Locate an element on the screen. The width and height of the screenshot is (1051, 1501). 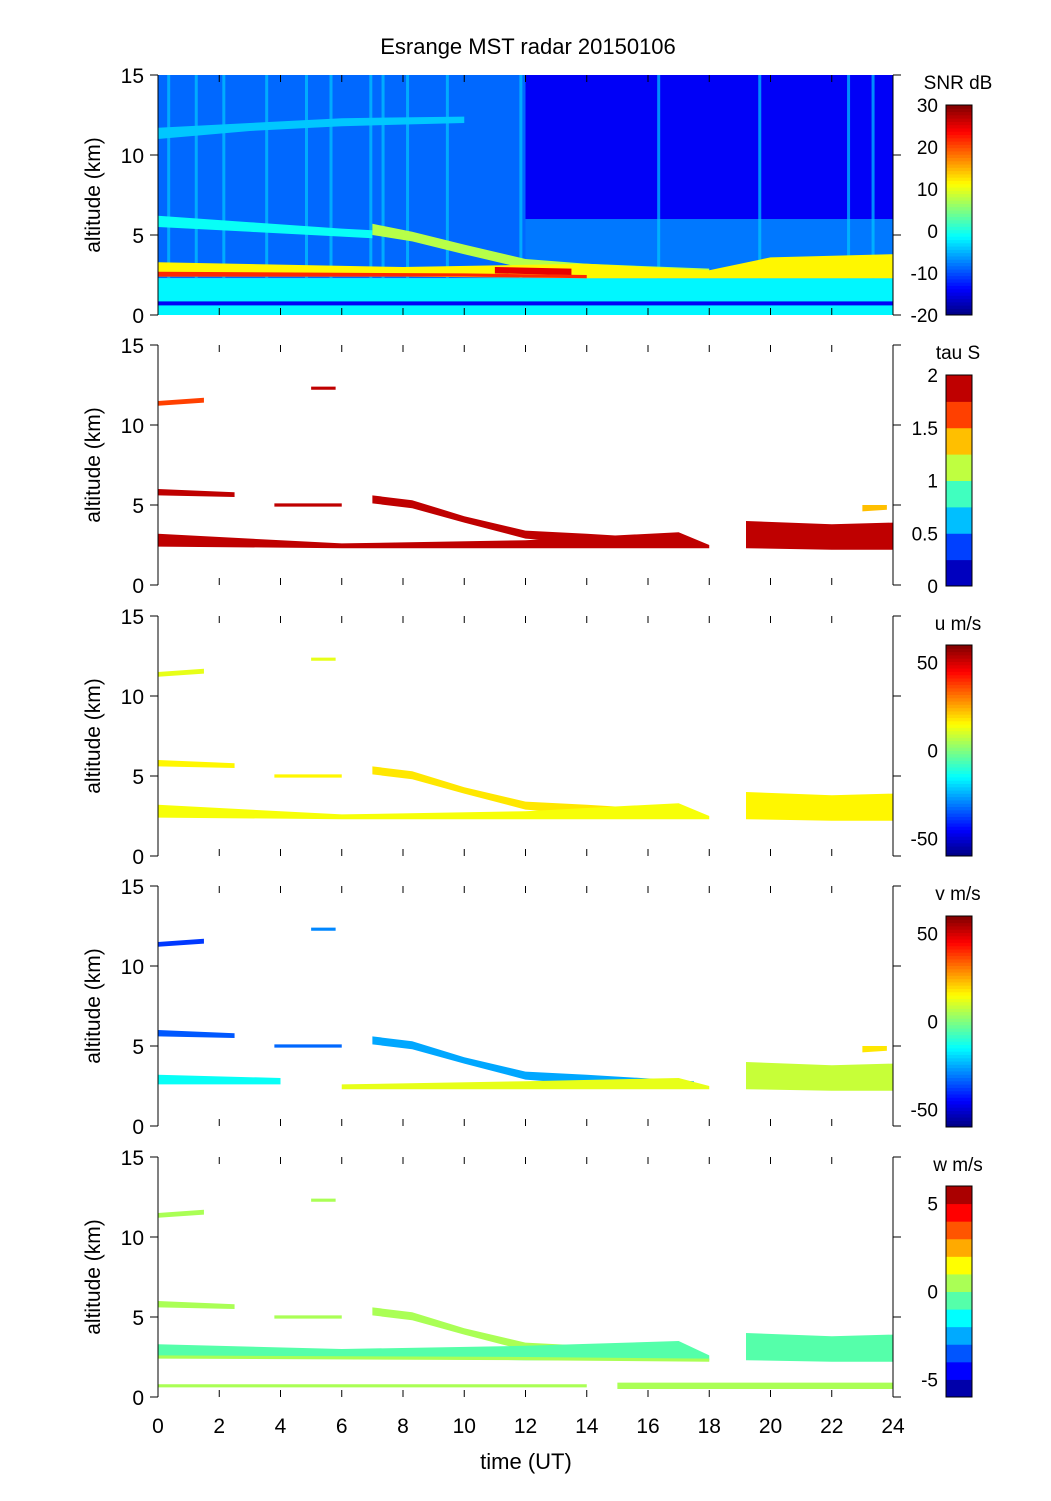
colorbar-tick-label: -20 is located at coordinates (924, 316).